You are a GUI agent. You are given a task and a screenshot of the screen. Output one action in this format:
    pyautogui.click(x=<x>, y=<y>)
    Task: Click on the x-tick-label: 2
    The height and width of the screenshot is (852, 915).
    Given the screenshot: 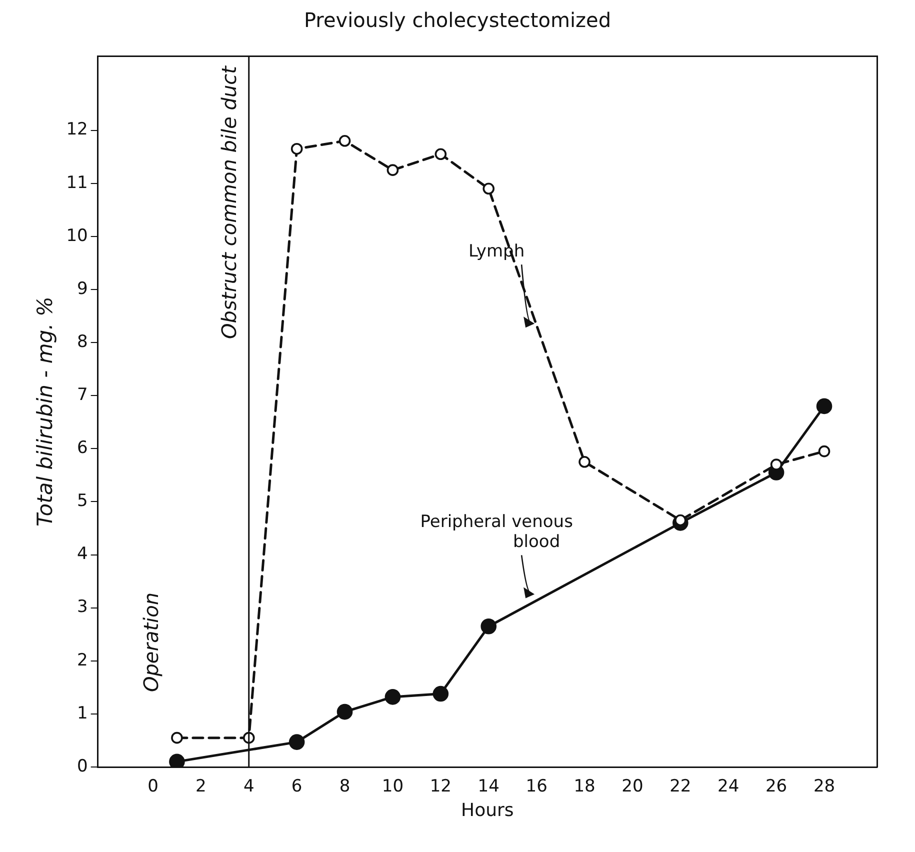 What is the action you would take?
    pyautogui.click(x=201, y=786)
    